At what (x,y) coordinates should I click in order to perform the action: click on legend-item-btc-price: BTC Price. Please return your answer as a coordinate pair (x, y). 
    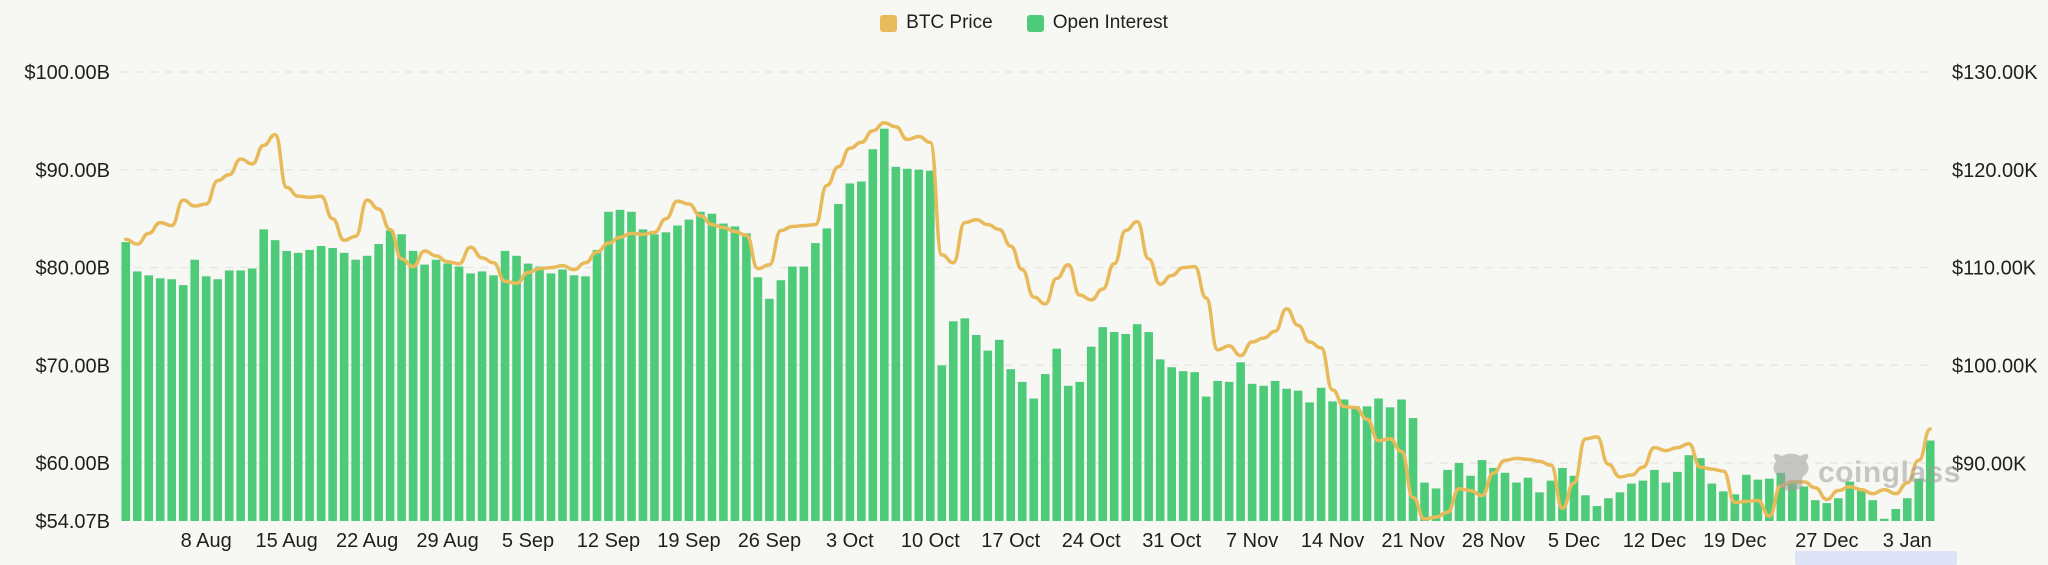
    Looking at the image, I should click on (936, 23).